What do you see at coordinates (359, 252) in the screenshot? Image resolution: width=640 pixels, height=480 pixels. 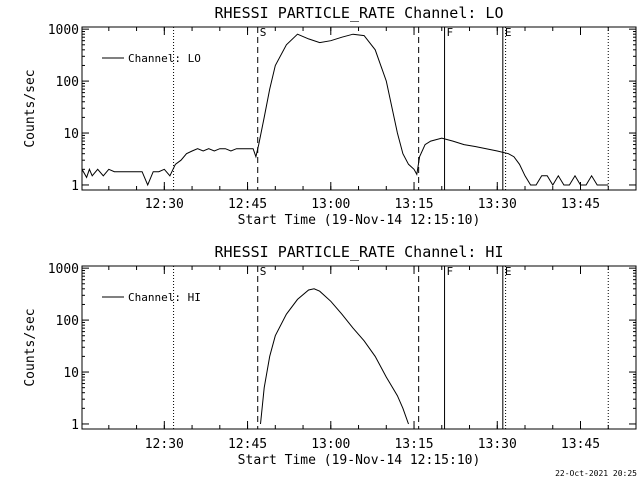 I see `chart-title: RHESSI PARTICLE_RATE Channel: HI` at bounding box center [359, 252].